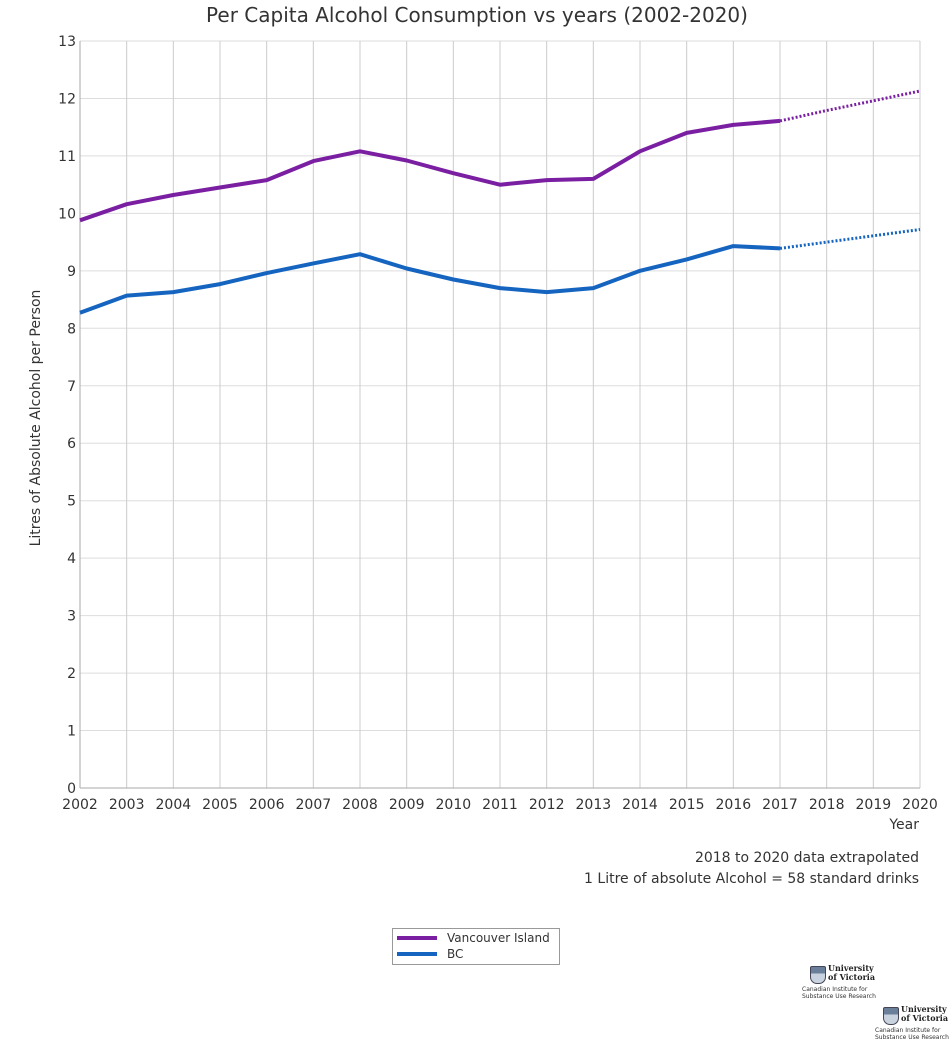  I want to click on y-tick-label: 1, so click(71, 732).